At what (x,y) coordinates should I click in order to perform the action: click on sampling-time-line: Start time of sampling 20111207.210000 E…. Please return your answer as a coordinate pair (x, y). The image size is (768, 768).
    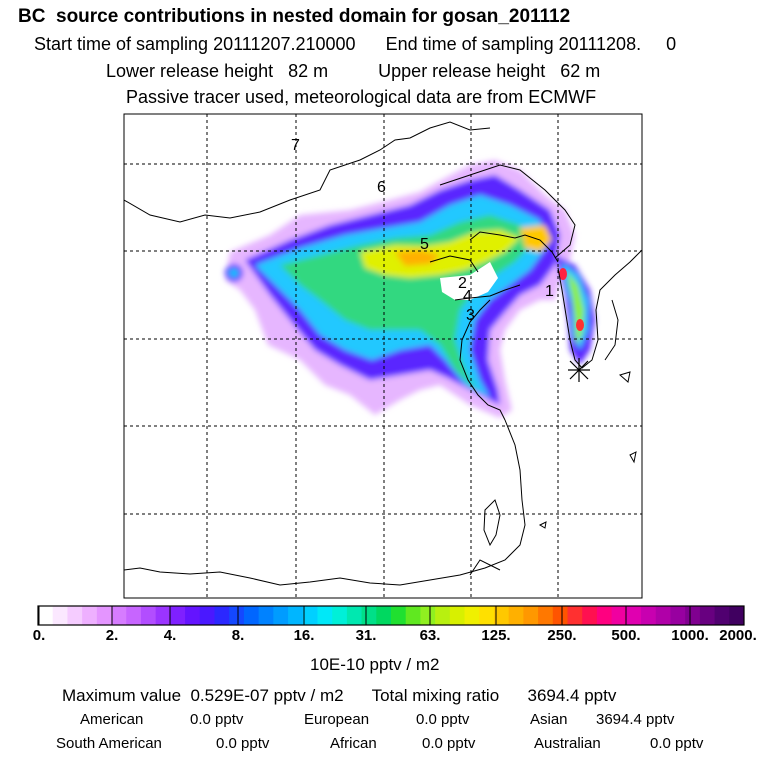
    Looking at the image, I should click on (355, 44).